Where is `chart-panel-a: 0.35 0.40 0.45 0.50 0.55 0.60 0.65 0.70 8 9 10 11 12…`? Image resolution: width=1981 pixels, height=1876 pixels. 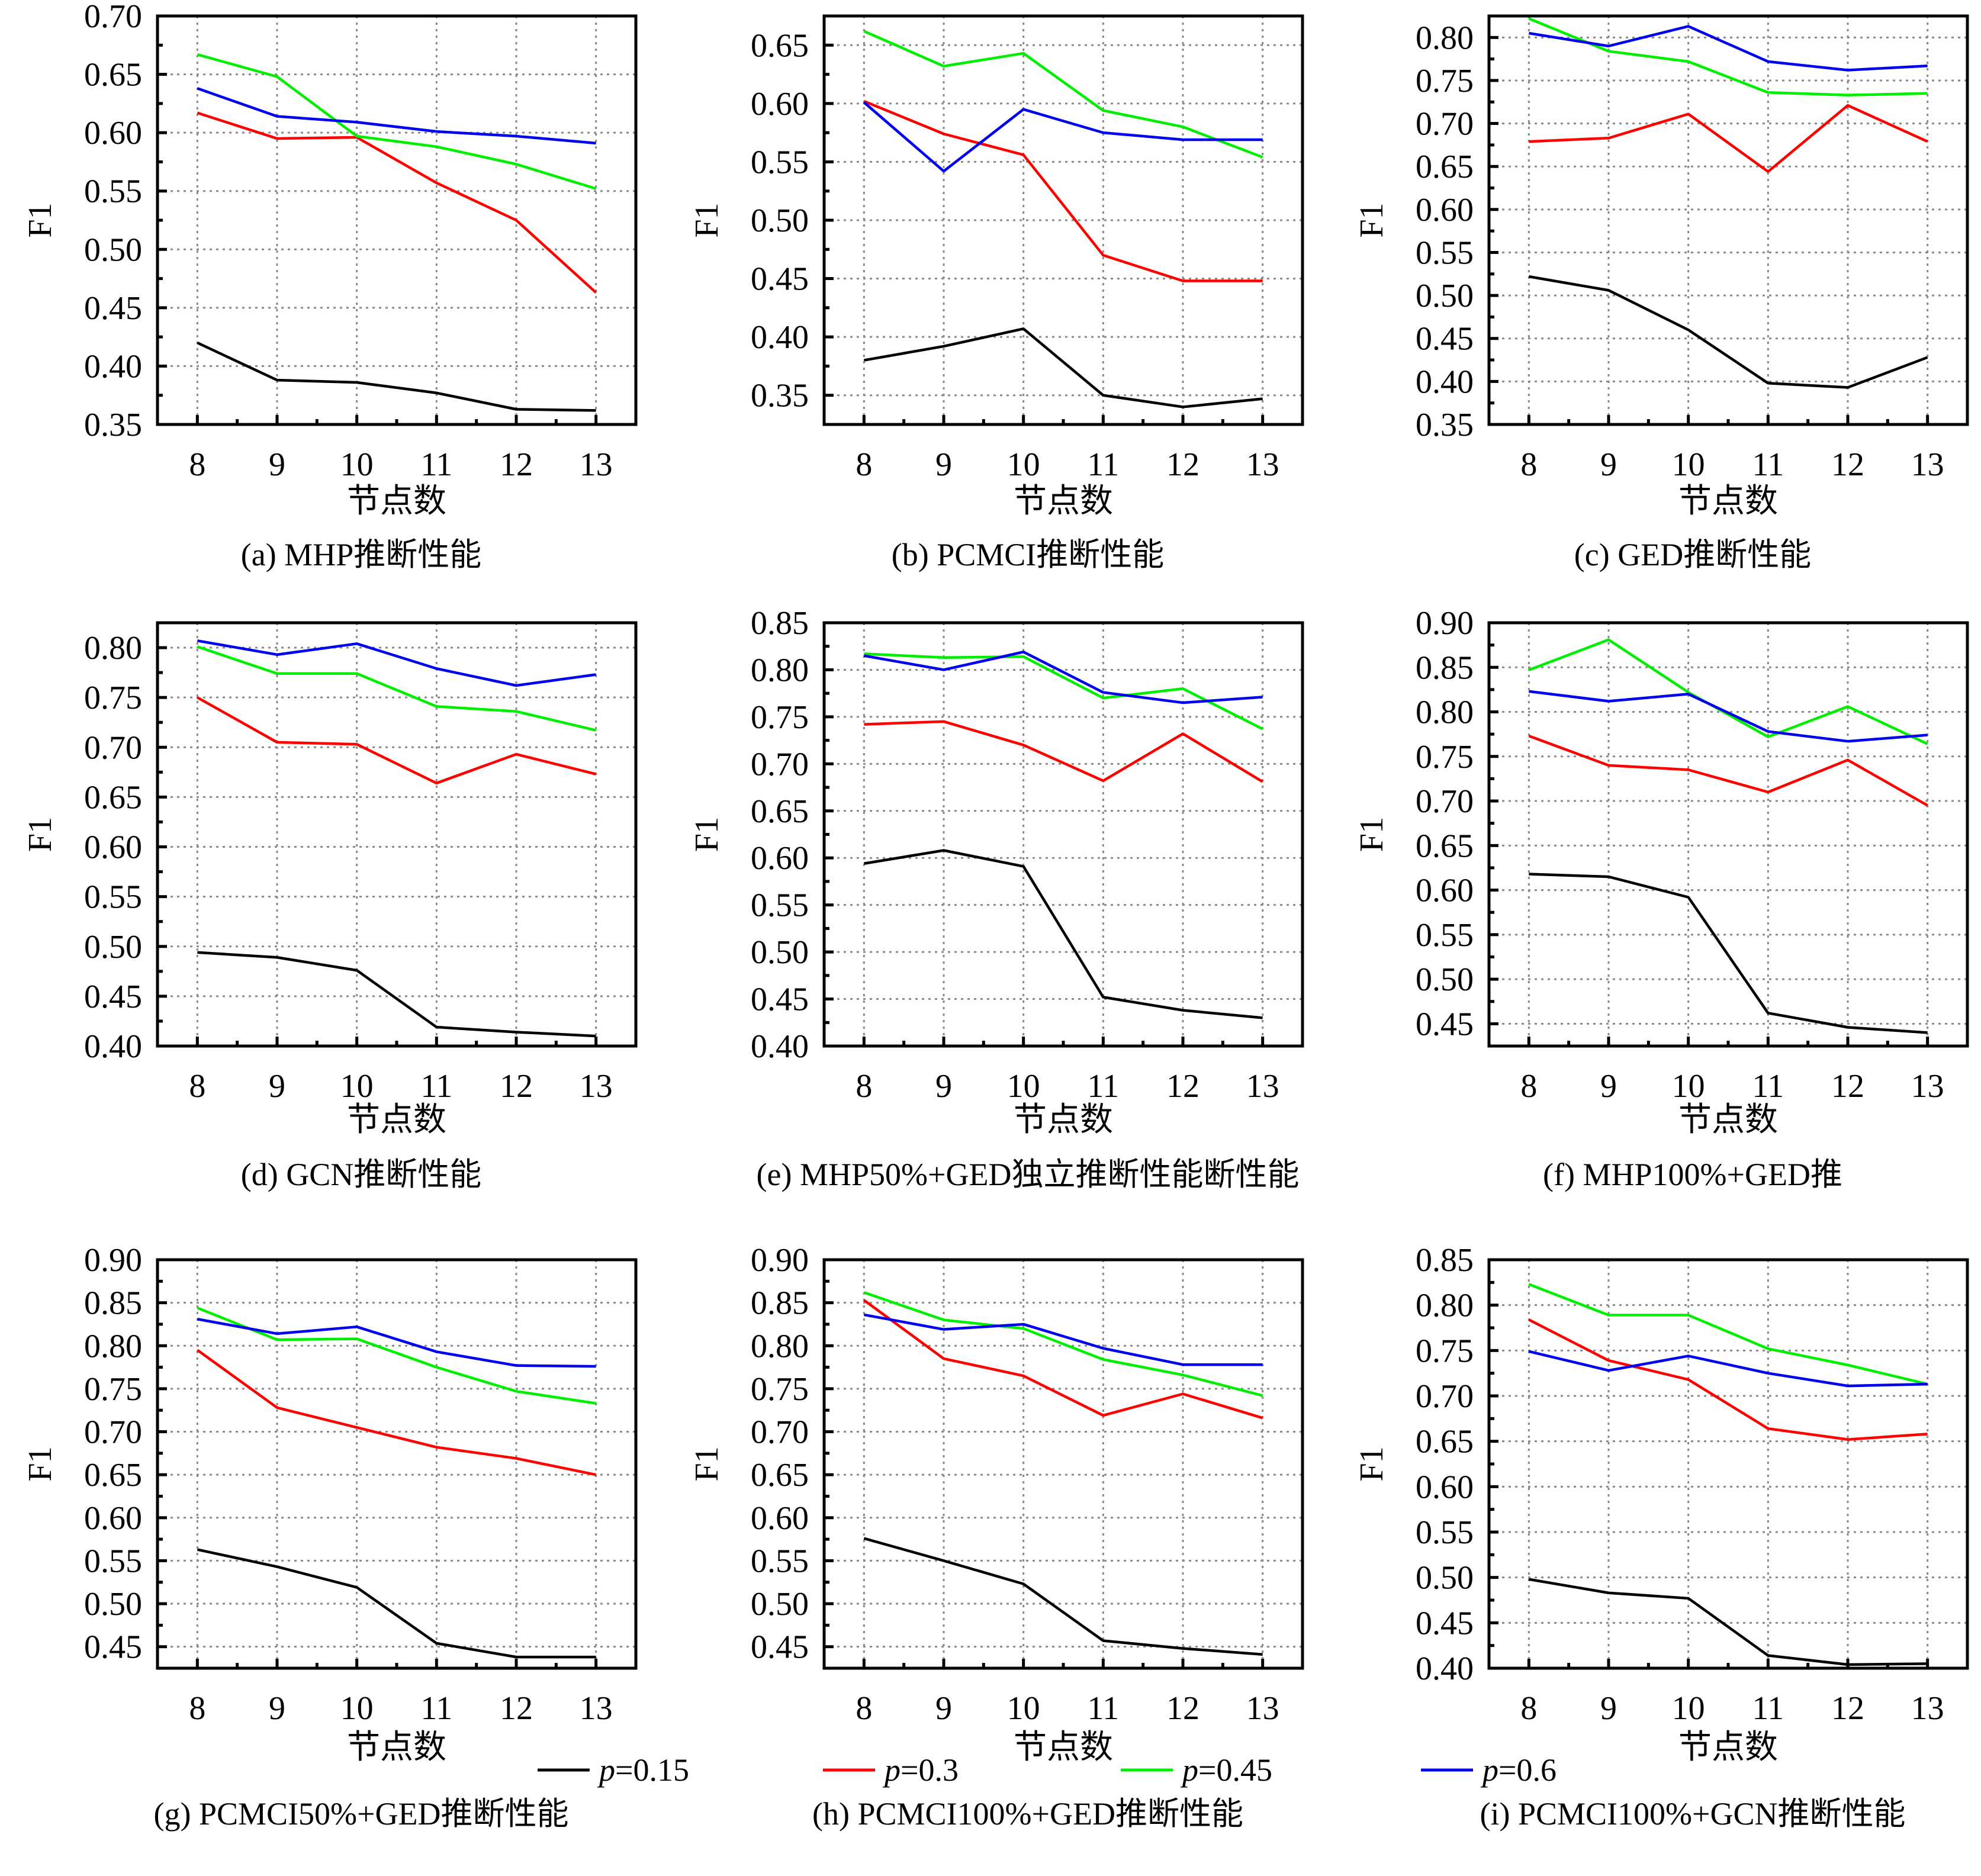 chart-panel-a: 0.35 0.40 0.45 0.50 0.55 0.60 0.65 0.70 8 9 10 11 12… is located at coordinates (330, 286).